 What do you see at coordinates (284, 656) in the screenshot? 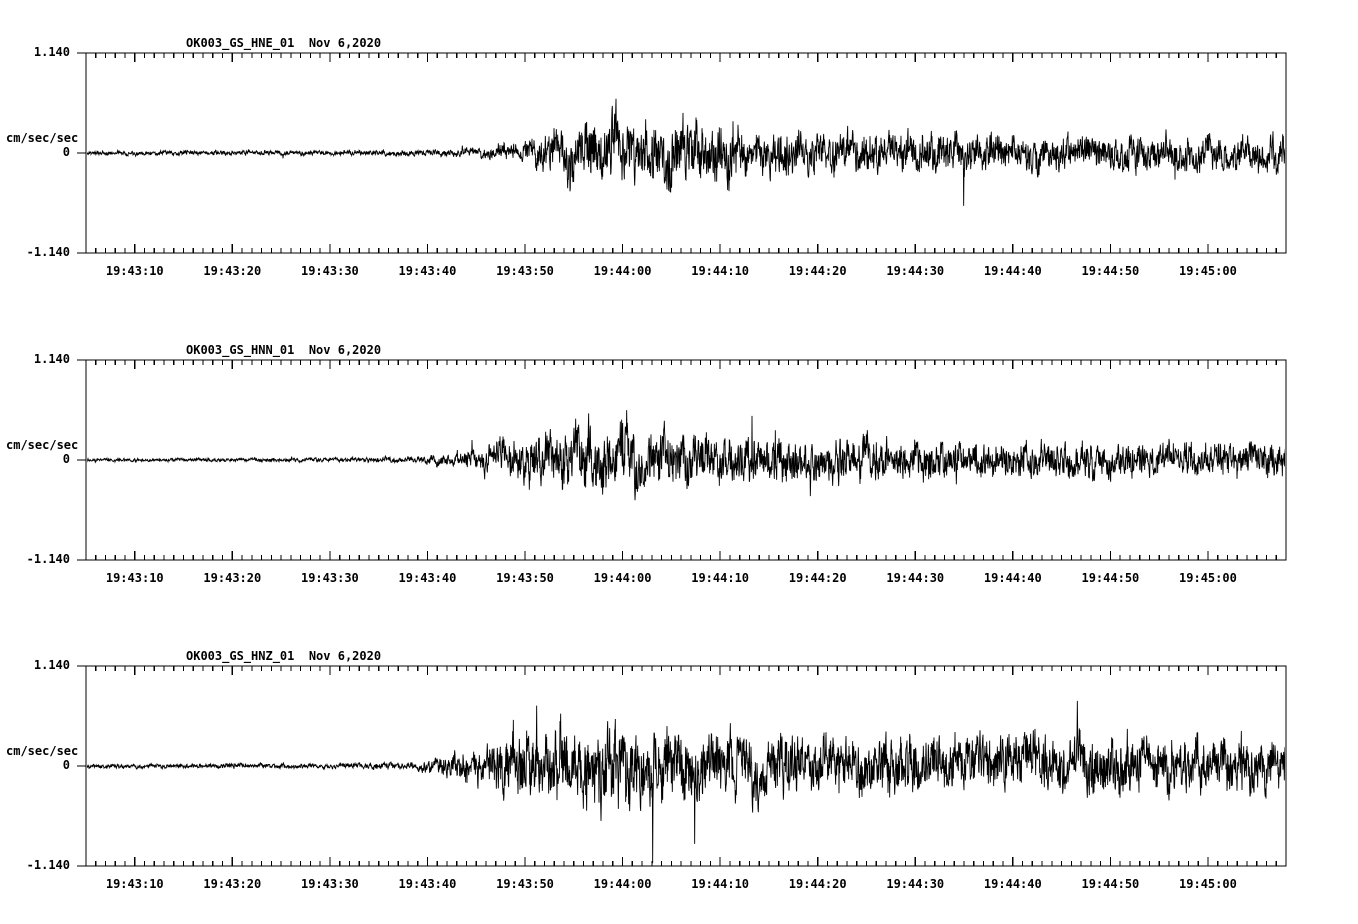
I see `panel-title: OK003_GS_HNZ_01 Nov 6,2020` at bounding box center [284, 656].